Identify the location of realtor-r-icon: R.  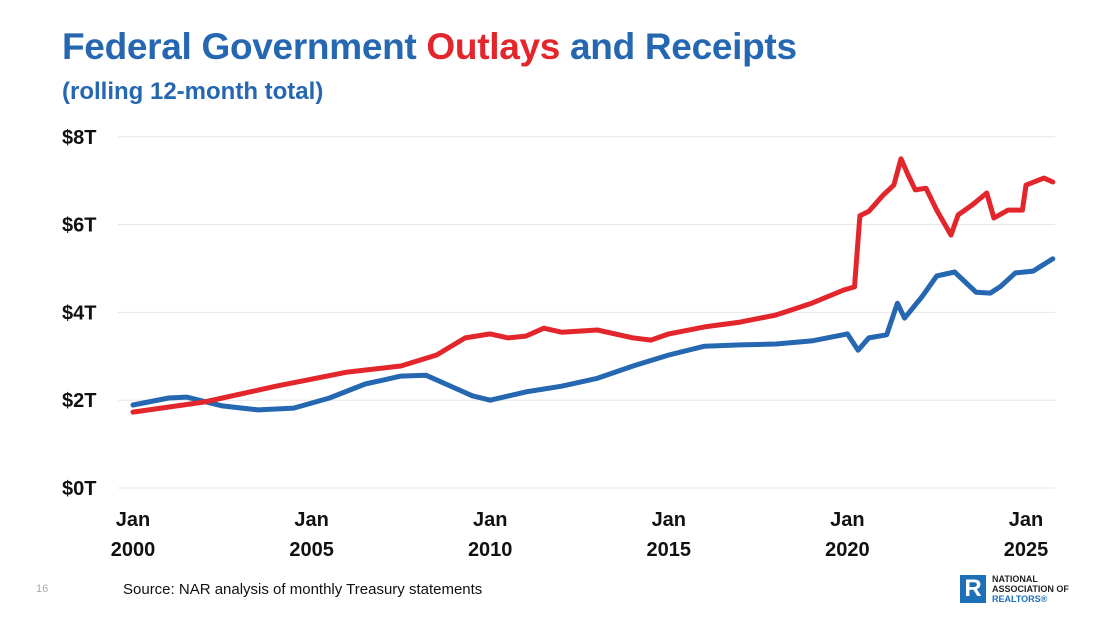
(973, 589).